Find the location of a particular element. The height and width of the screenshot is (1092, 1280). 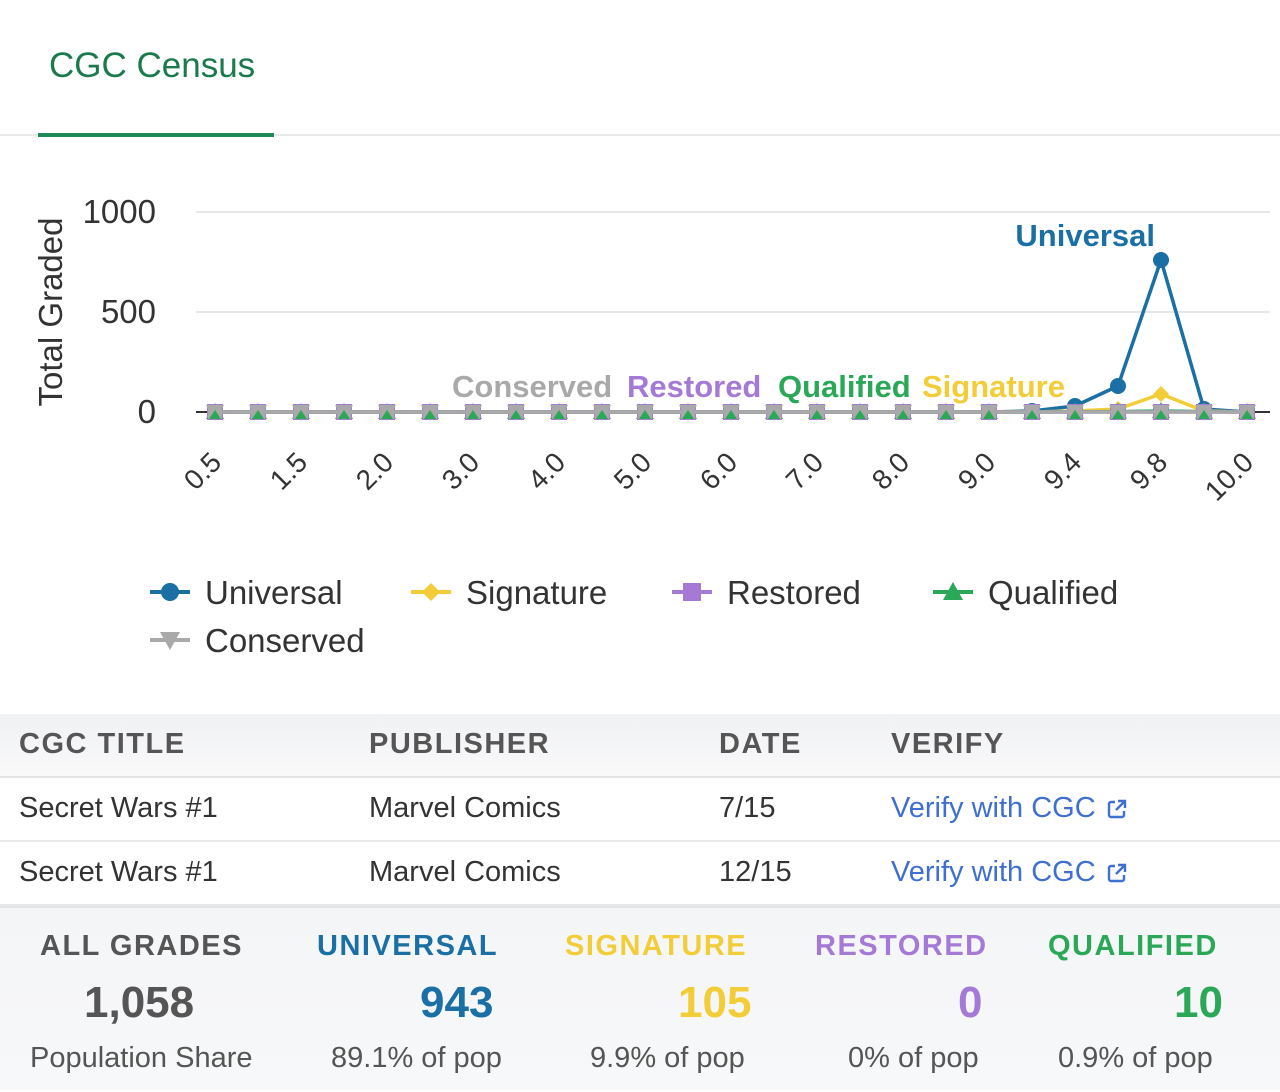

column-header-date: DATE is located at coordinates (760, 744).